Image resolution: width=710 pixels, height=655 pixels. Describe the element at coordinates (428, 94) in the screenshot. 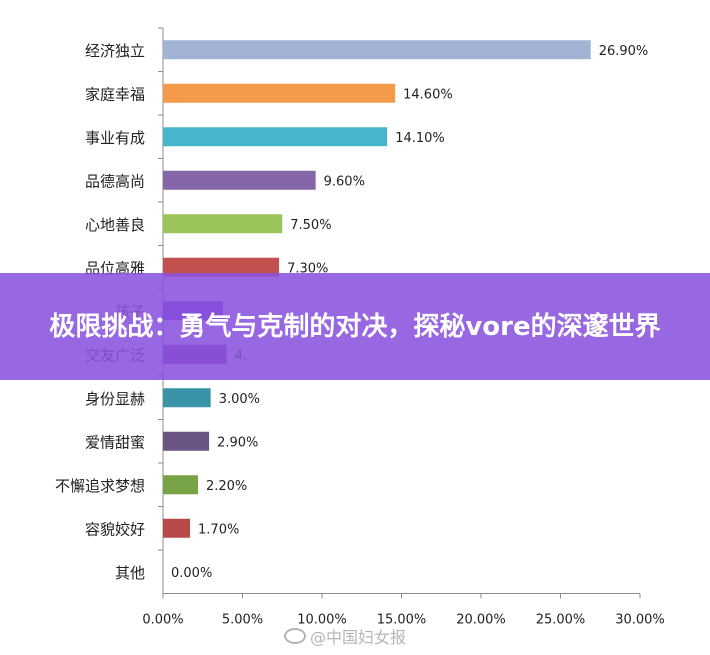

I see `data-label: 14.60%` at that location.